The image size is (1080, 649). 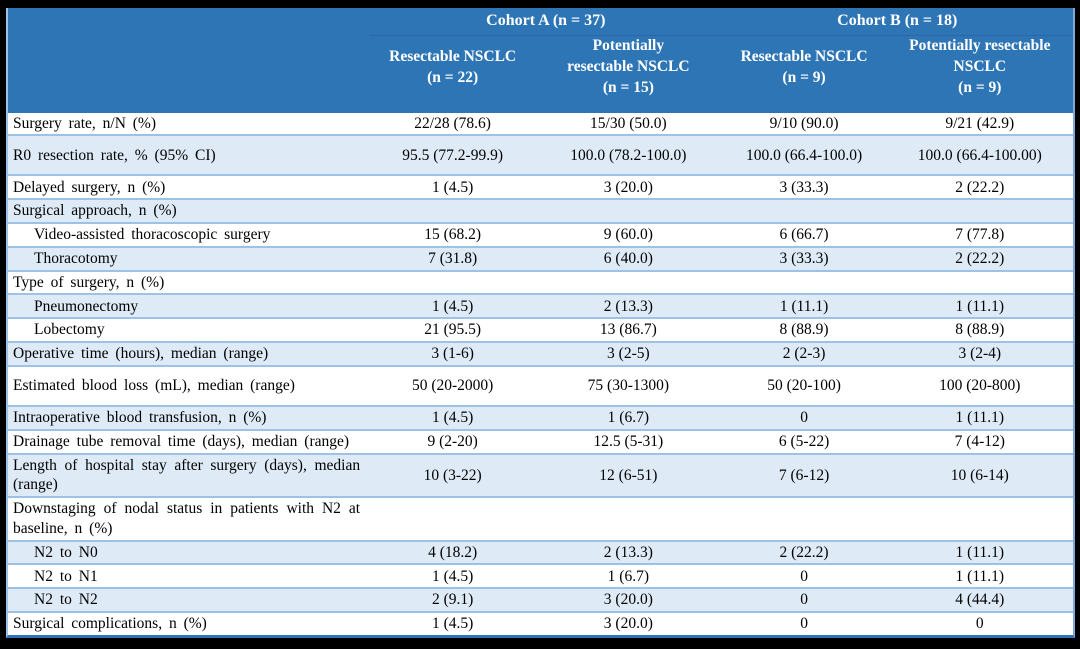 What do you see at coordinates (979, 475) in the screenshot?
I see `value-cell: 10 (6-14)` at bounding box center [979, 475].